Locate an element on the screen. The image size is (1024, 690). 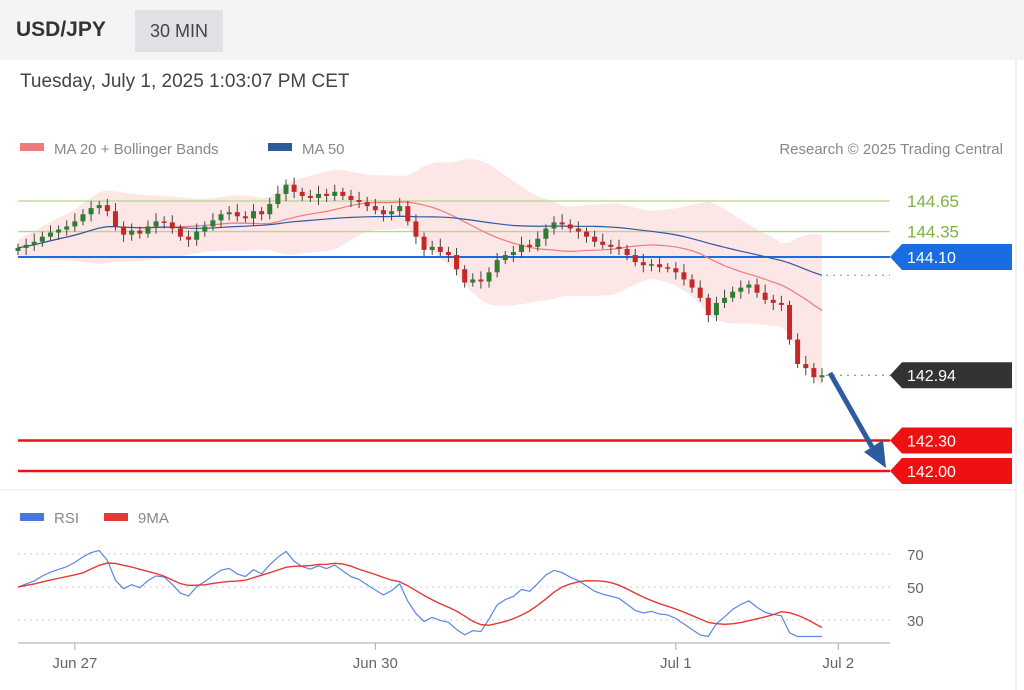
pivot-tag is located at coordinates (951, 257).